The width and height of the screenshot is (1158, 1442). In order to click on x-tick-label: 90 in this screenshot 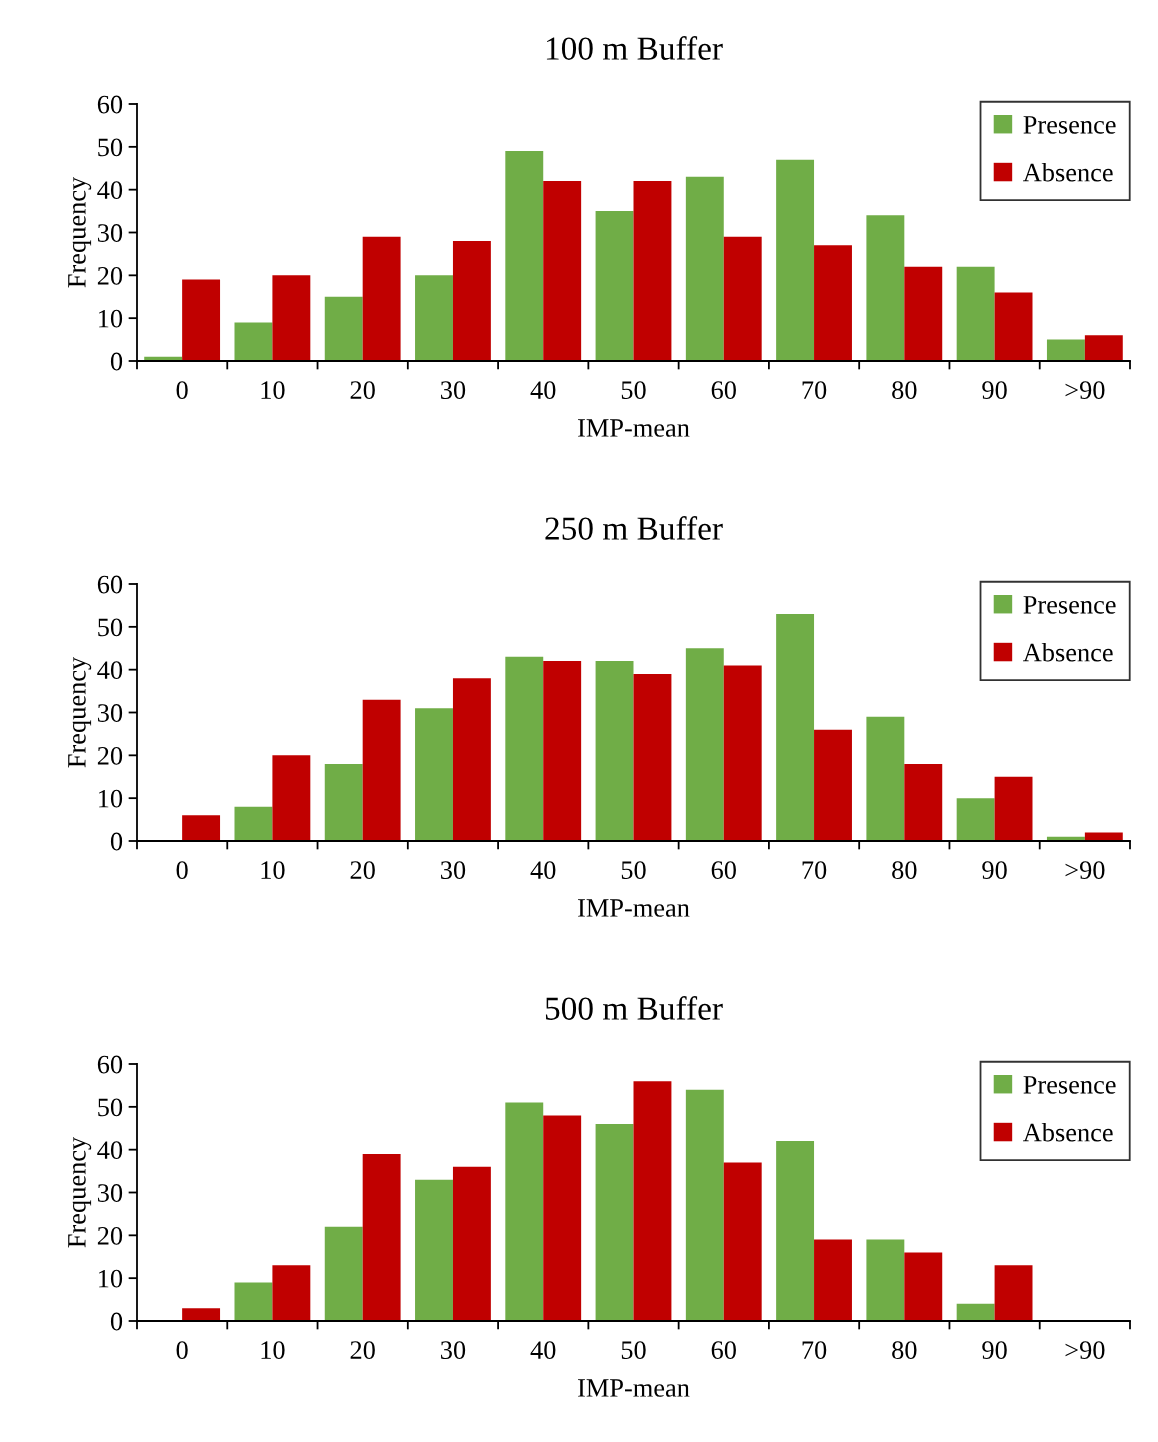, I will do `click(994, 1350)`.